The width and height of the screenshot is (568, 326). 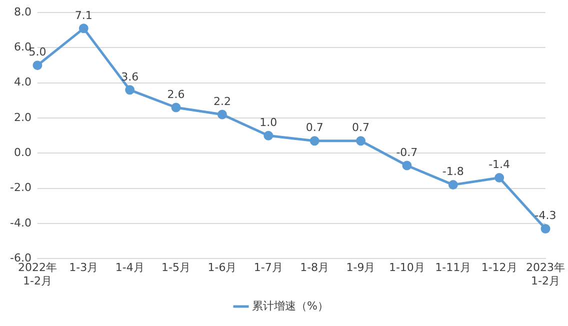 I want to click on x-tick-label: 1-3月, so click(x=83, y=267).